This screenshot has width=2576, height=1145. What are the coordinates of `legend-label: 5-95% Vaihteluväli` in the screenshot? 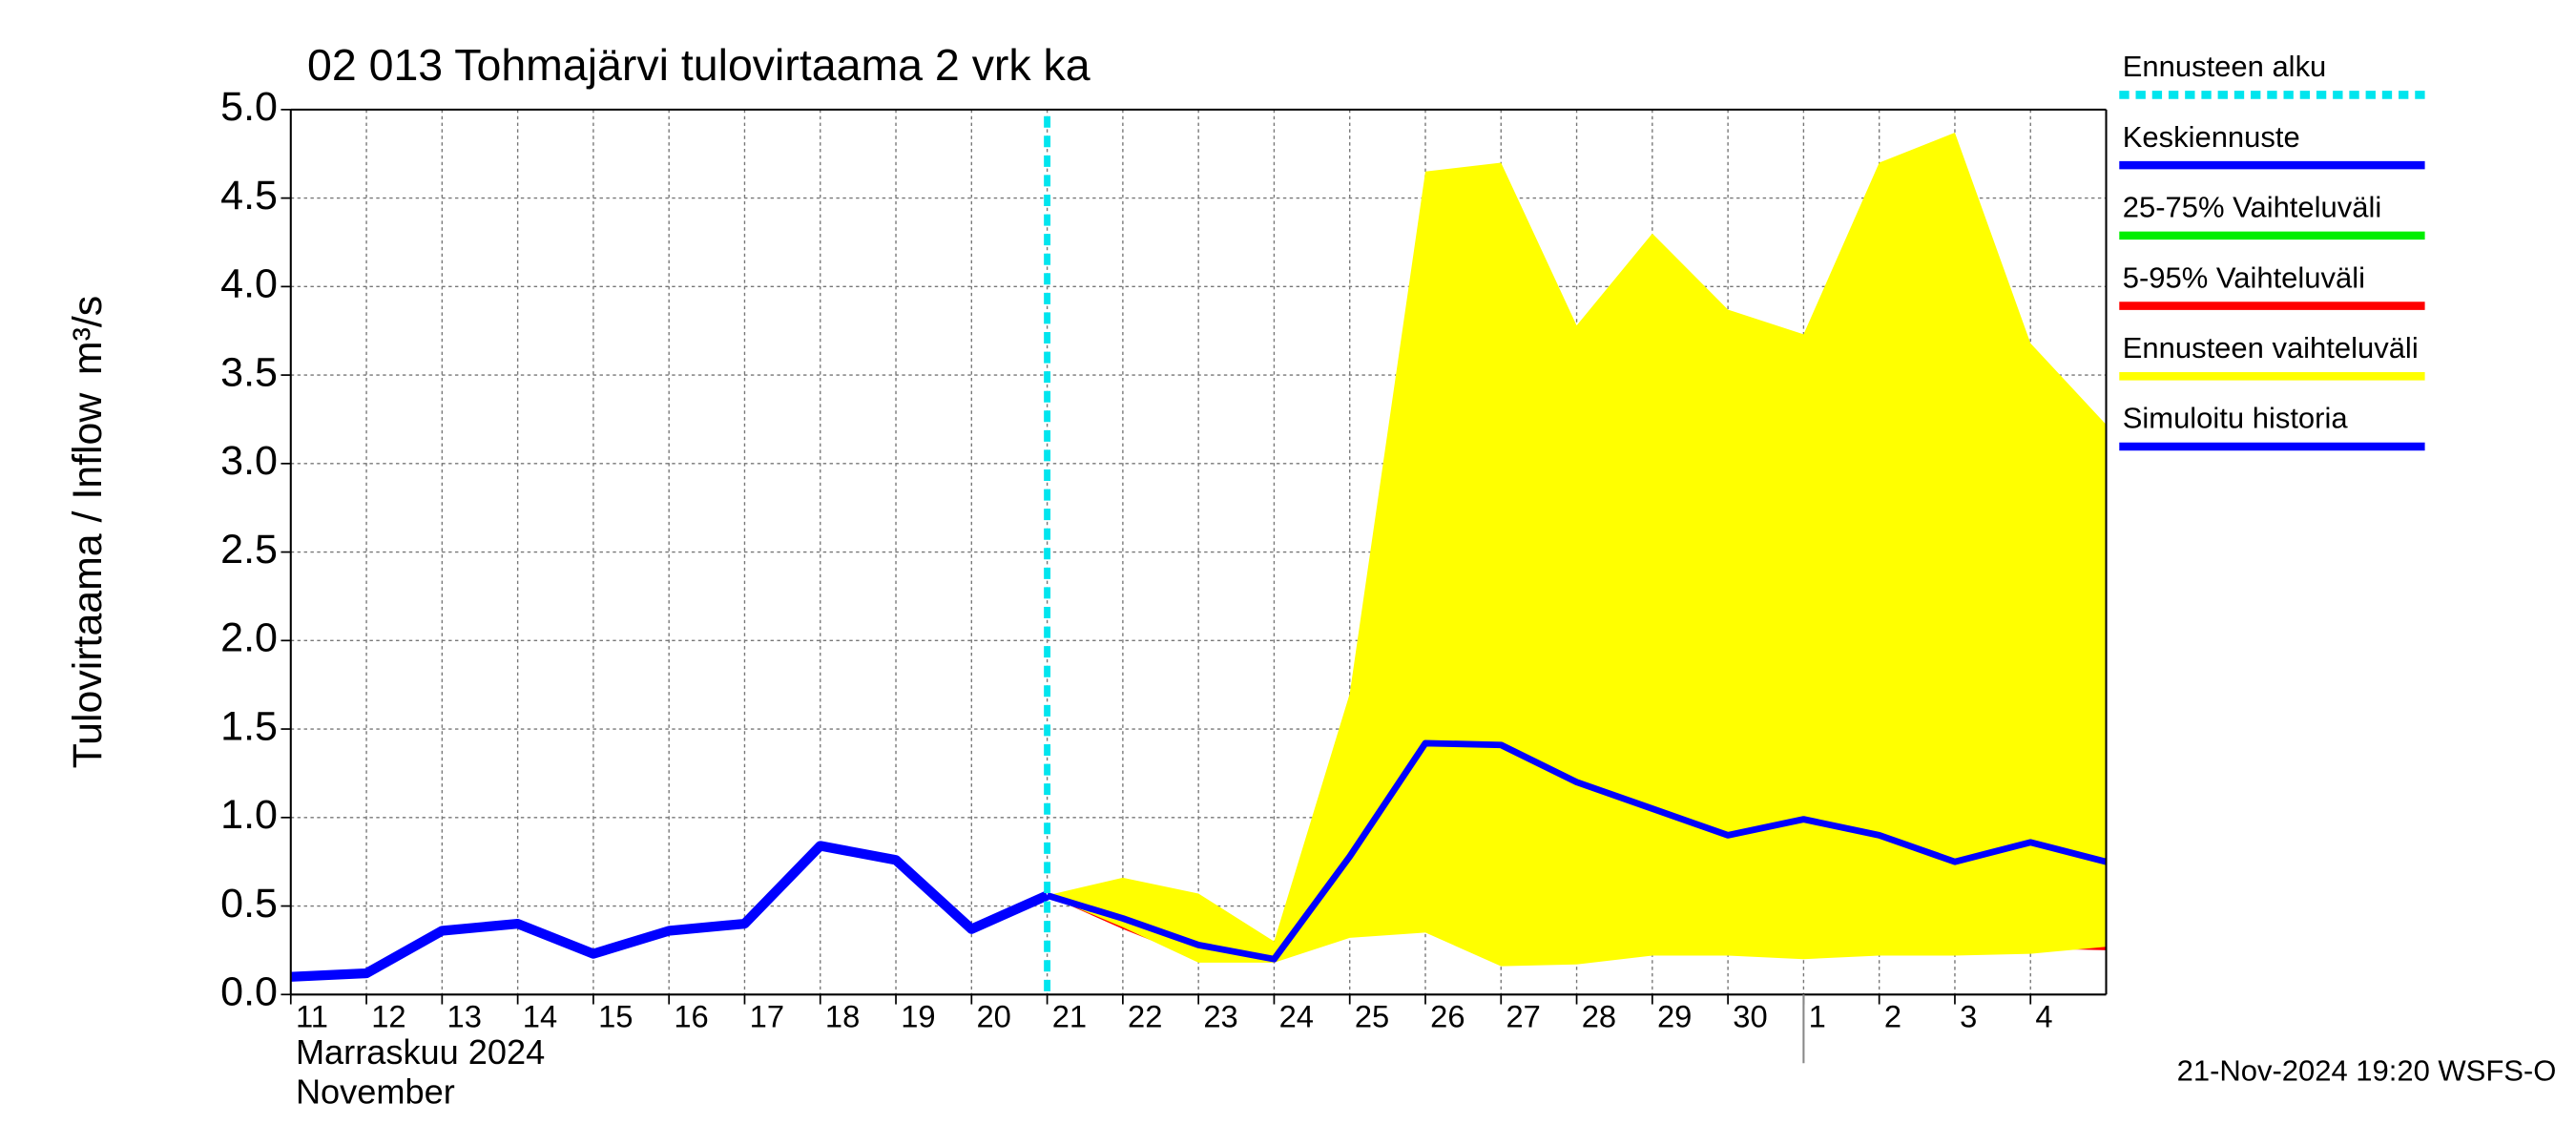 It's located at (2244, 277).